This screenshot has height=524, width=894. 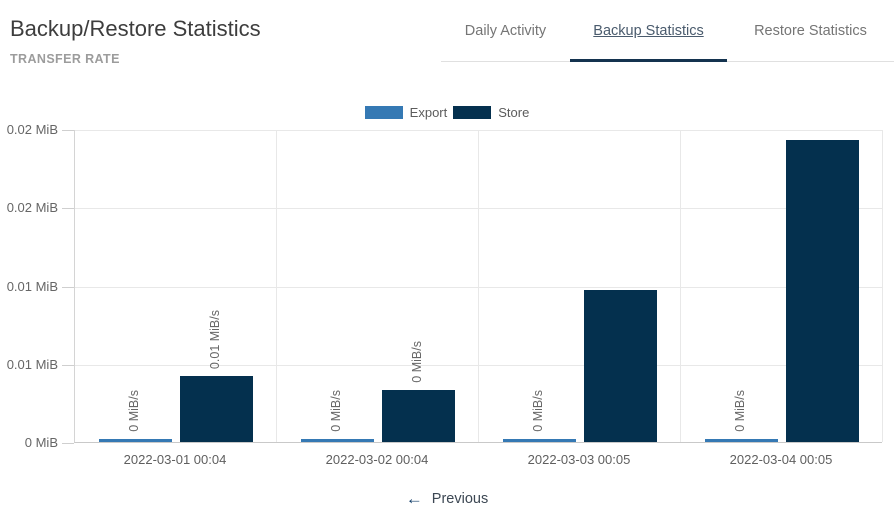 What do you see at coordinates (514, 112) in the screenshot?
I see `legend-label: Store` at bounding box center [514, 112].